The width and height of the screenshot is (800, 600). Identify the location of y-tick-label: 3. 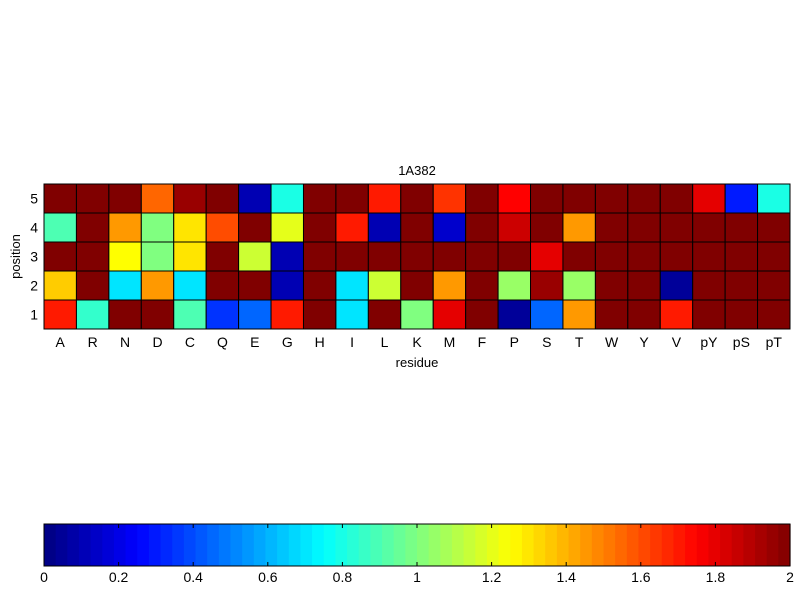
(34, 257).